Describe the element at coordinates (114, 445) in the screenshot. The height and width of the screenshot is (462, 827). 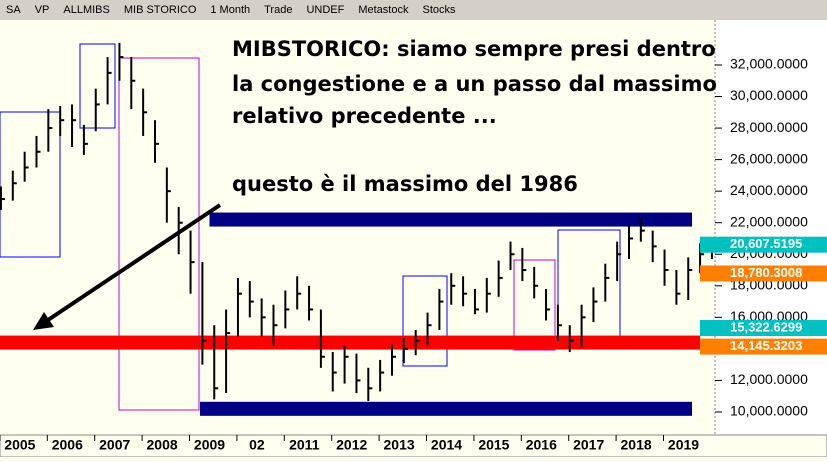
I see `x-tick-label: 2007` at that location.